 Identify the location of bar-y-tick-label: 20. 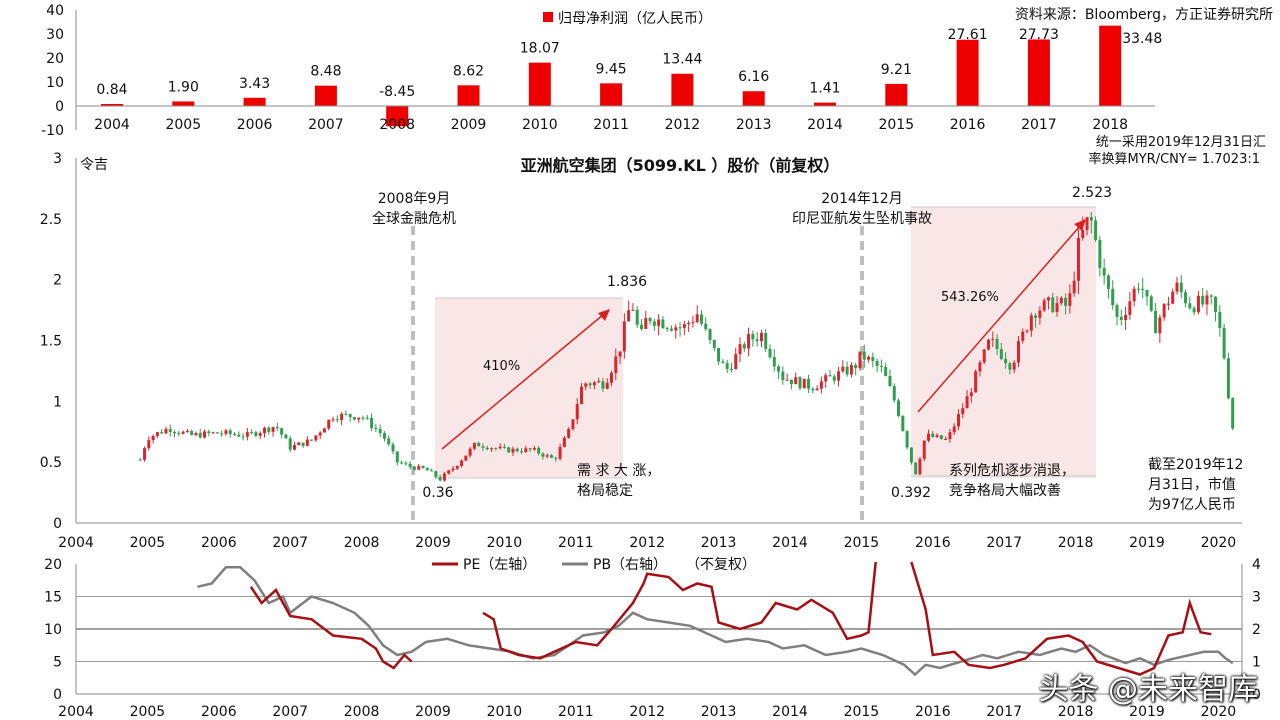
(55, 59).